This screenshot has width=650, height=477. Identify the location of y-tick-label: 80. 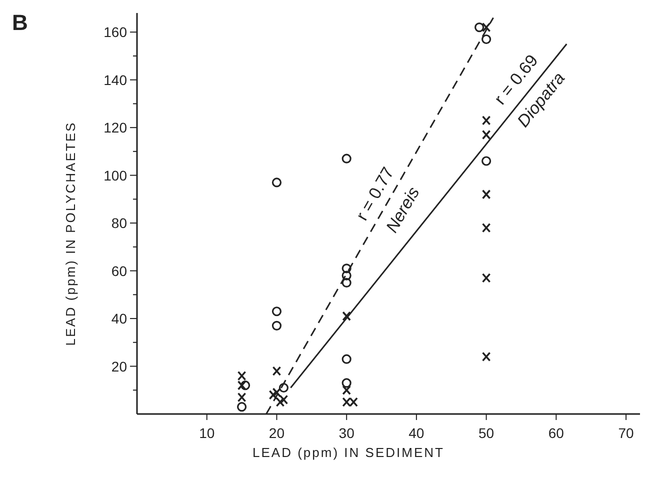
(119, 223).